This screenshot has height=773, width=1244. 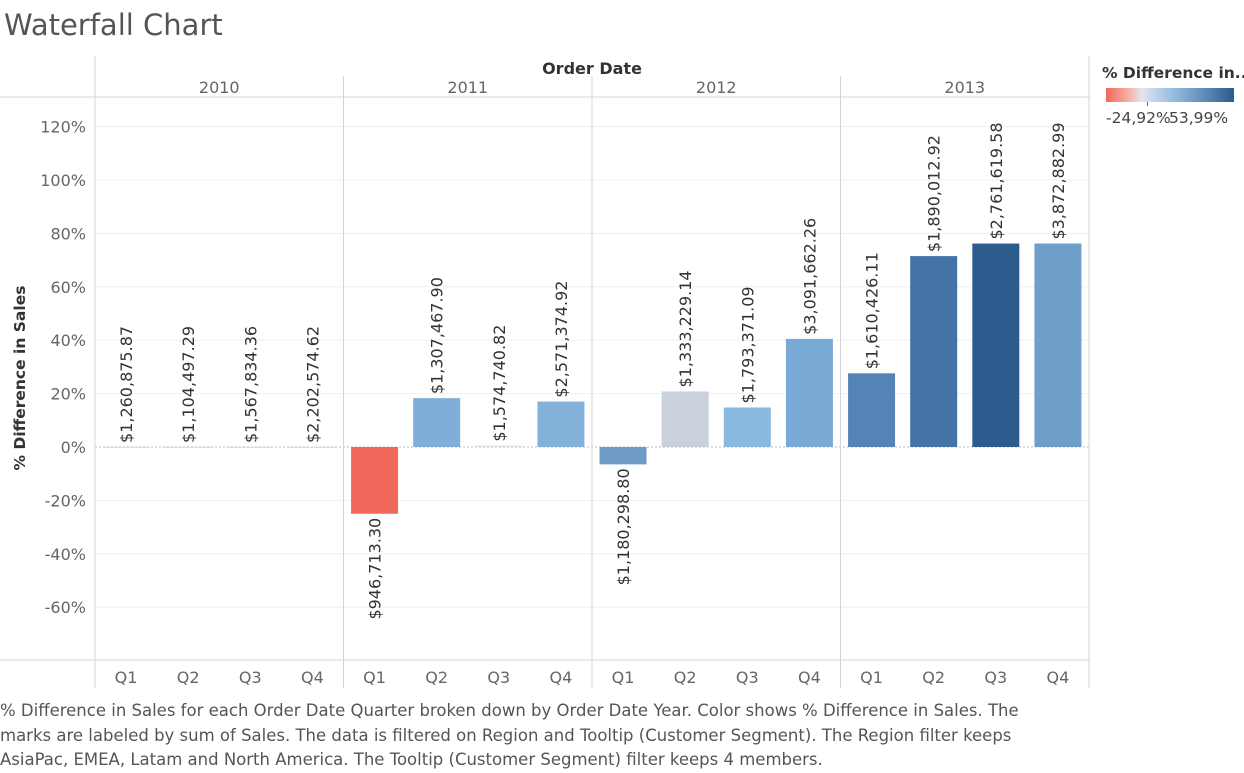 I want to click on chart-title: Waterfall Chart, so click(x=113, y=25).